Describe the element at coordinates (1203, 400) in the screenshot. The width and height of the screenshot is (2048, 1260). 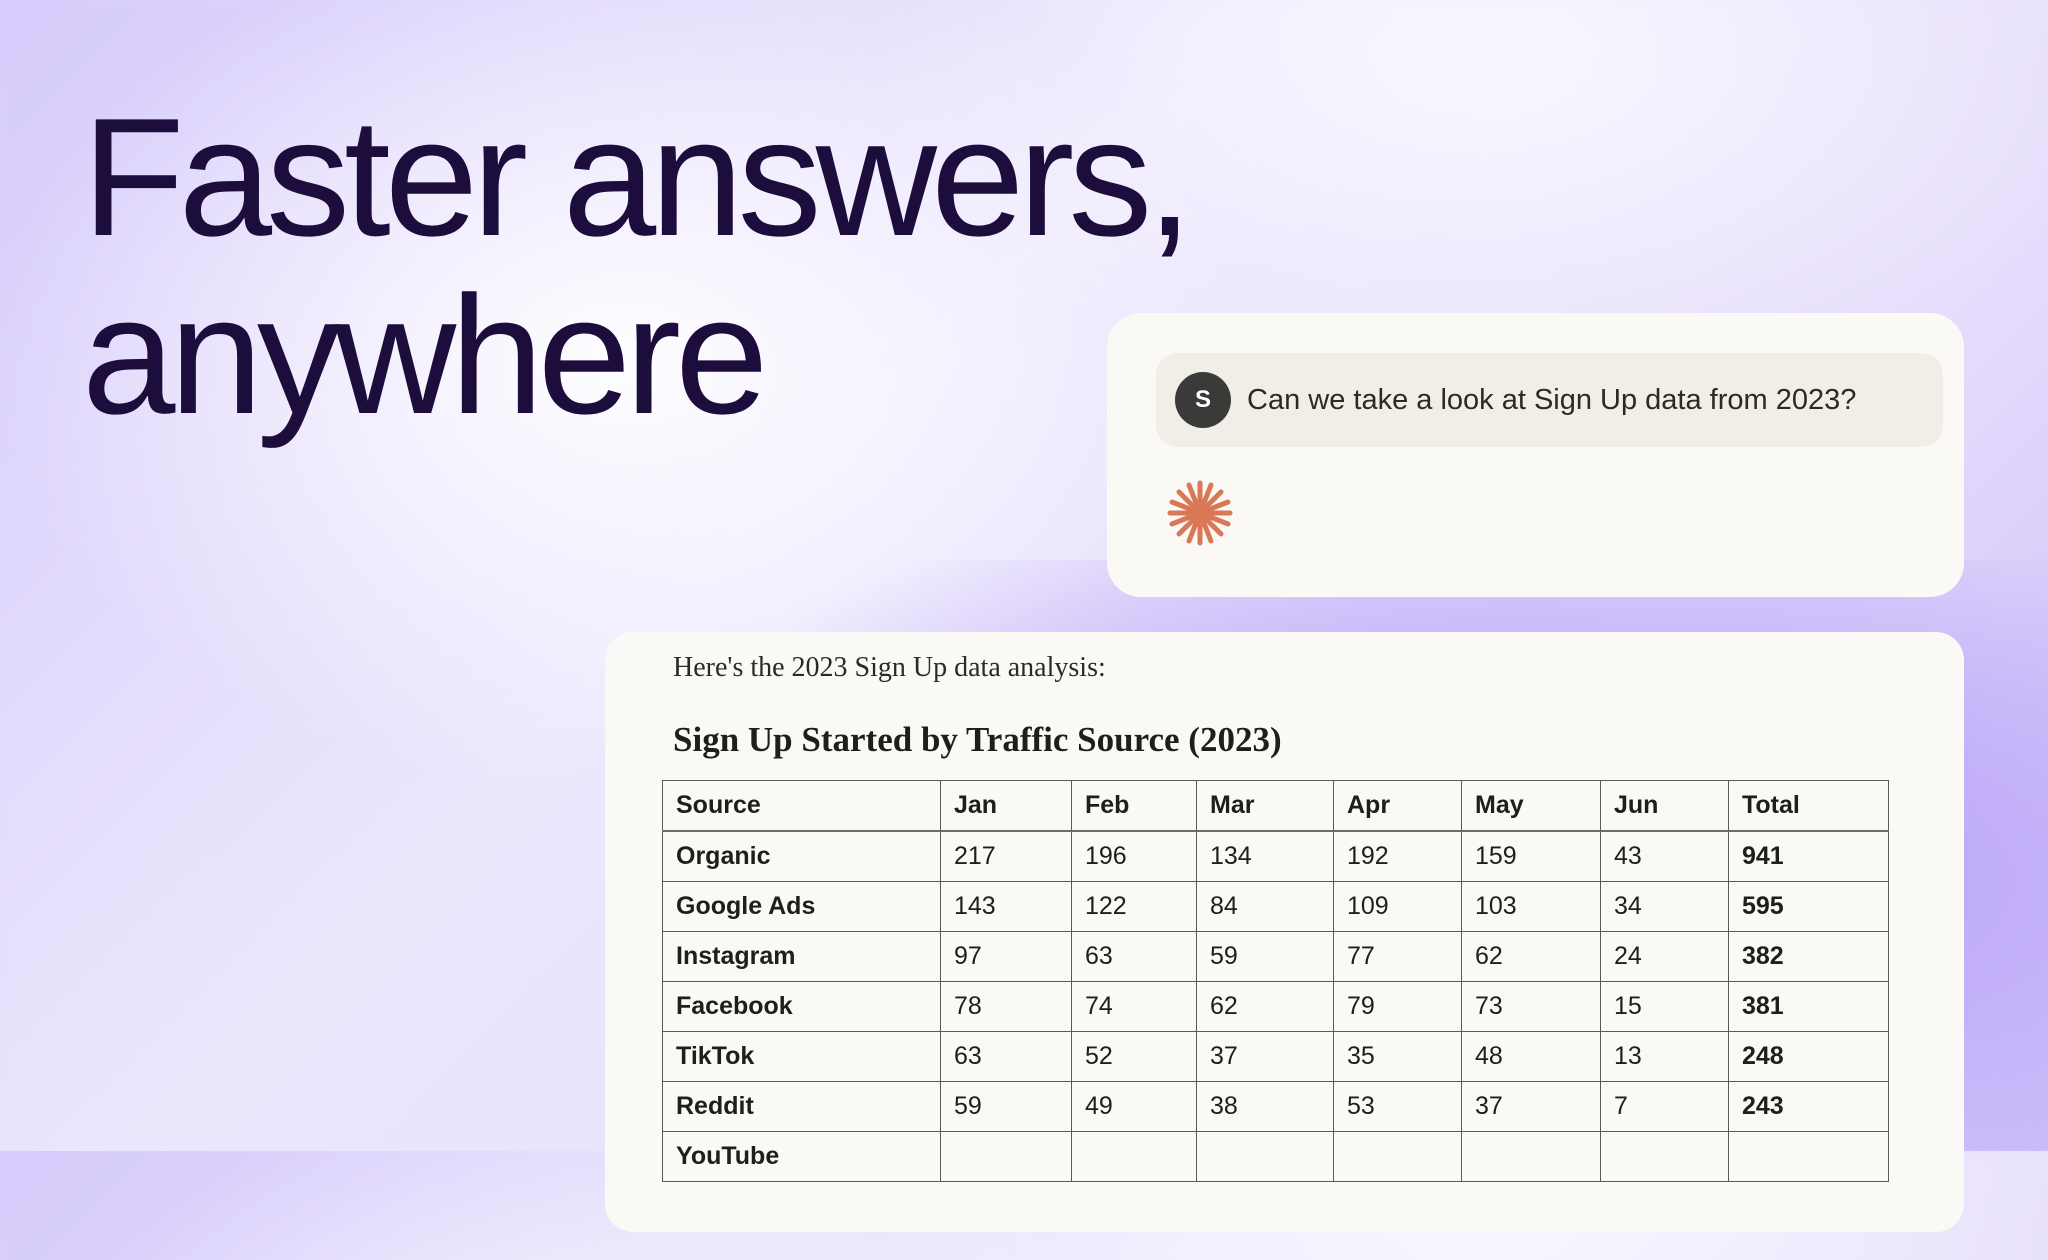
I see `avatar: S` at that location.